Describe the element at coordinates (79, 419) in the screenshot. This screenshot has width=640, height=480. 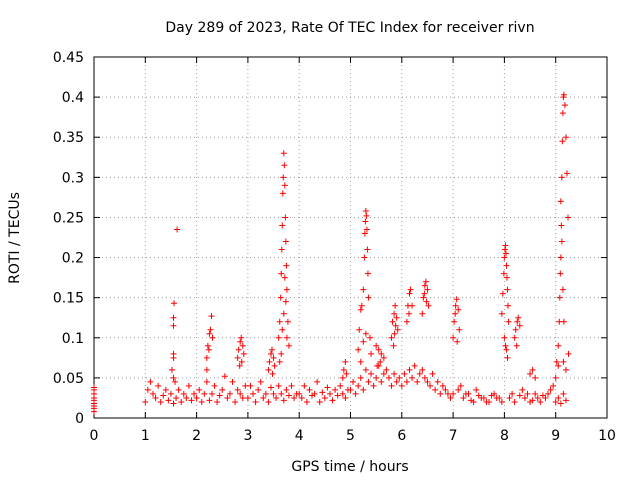
I see `y-tick-label: 0` at that location.